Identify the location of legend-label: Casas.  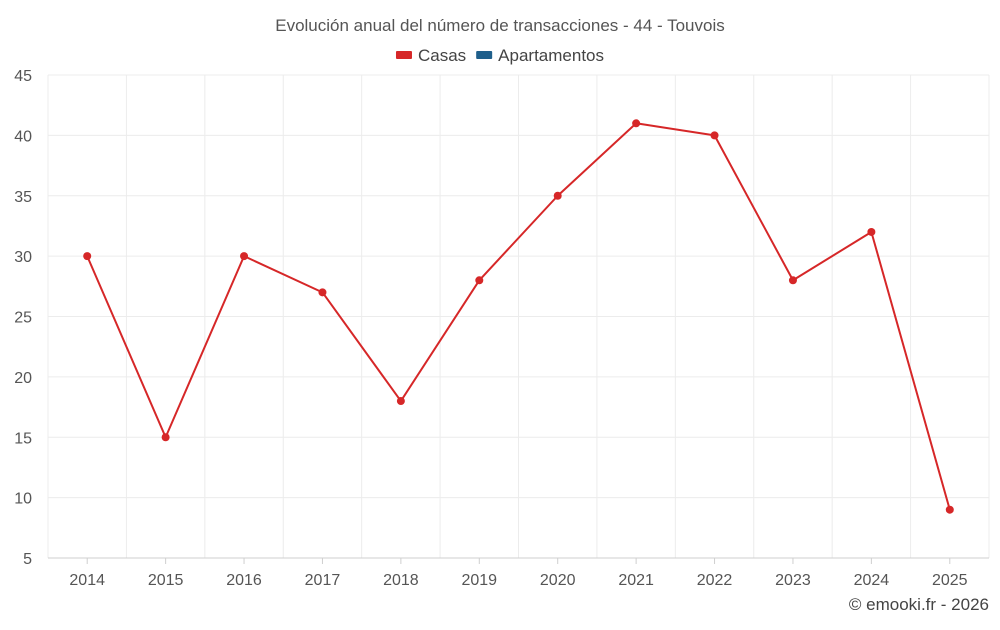
(442, 55).